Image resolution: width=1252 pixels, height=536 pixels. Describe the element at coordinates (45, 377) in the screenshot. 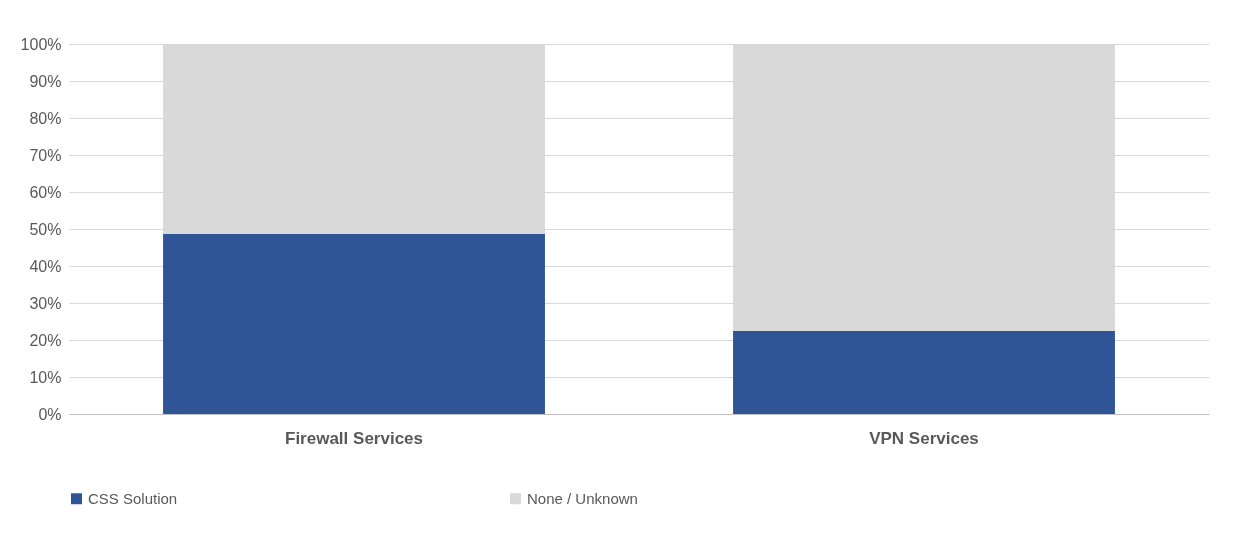

I see `y-tick-label: 10%` at that location.